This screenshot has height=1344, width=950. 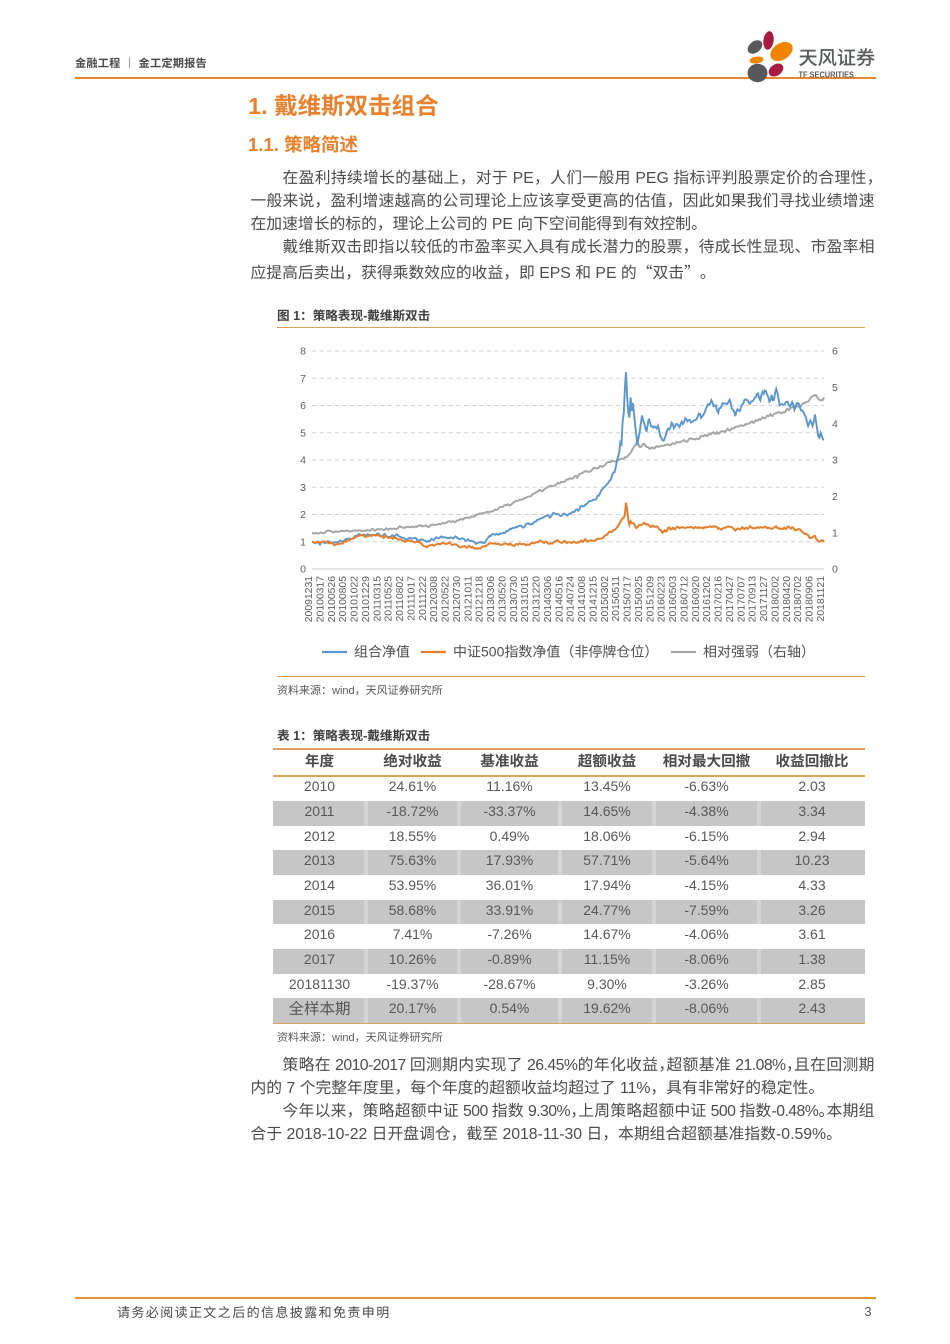 I want to click on svg-text: 20111017, so click(x=411, y=598).